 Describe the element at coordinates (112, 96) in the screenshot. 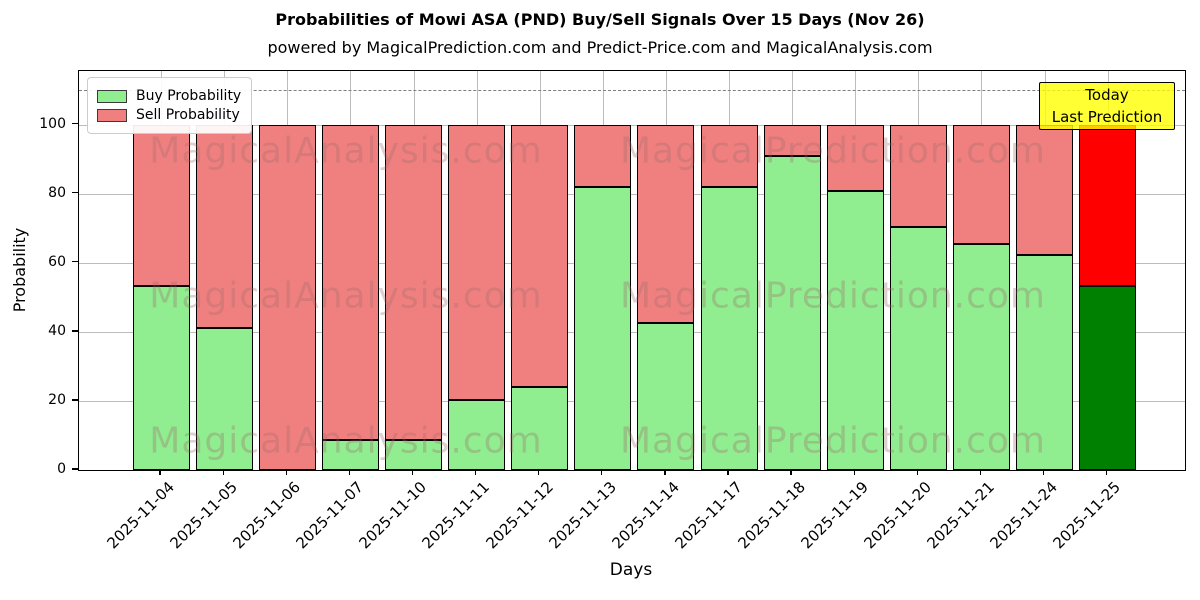

I see `buy-swatch-icon` at that location.